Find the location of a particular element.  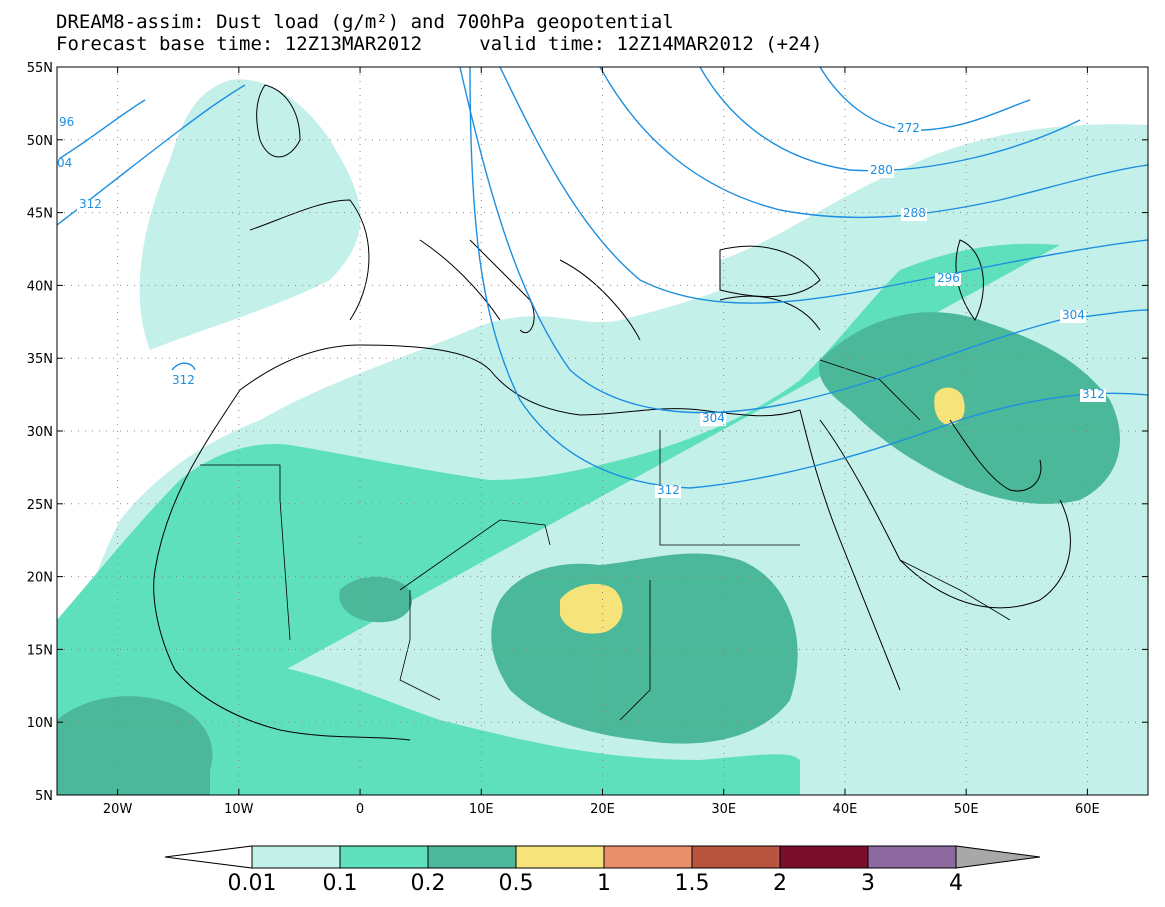

dust-area-mid-sahel is located at coordinates (440, 725).